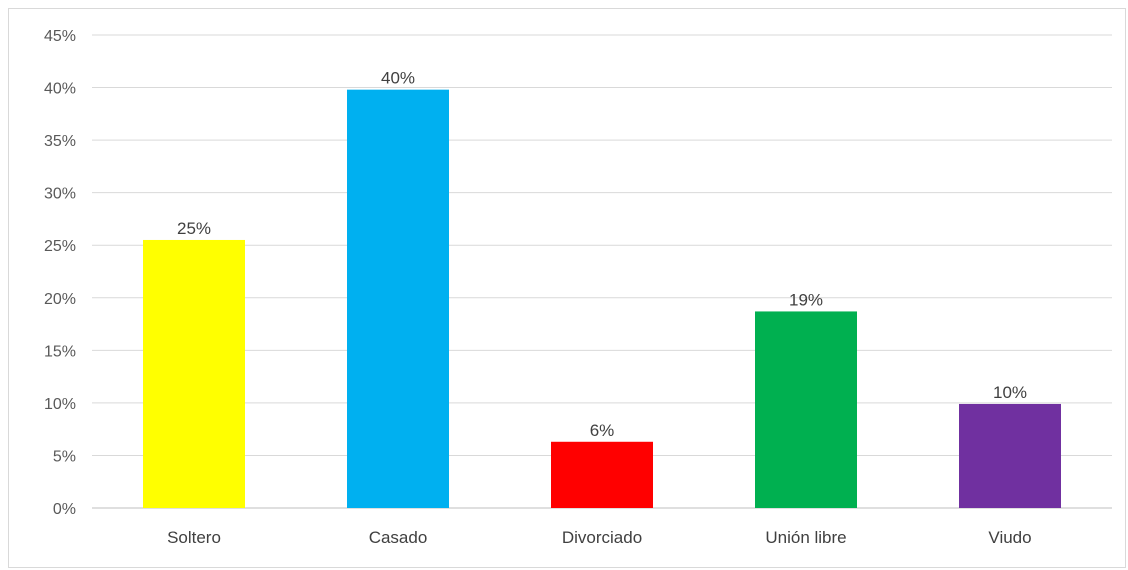  What do you see at coordinates (1010, 392) in the screenshot?
I see `data-label: 10%` at bounding box center [1010, 392].